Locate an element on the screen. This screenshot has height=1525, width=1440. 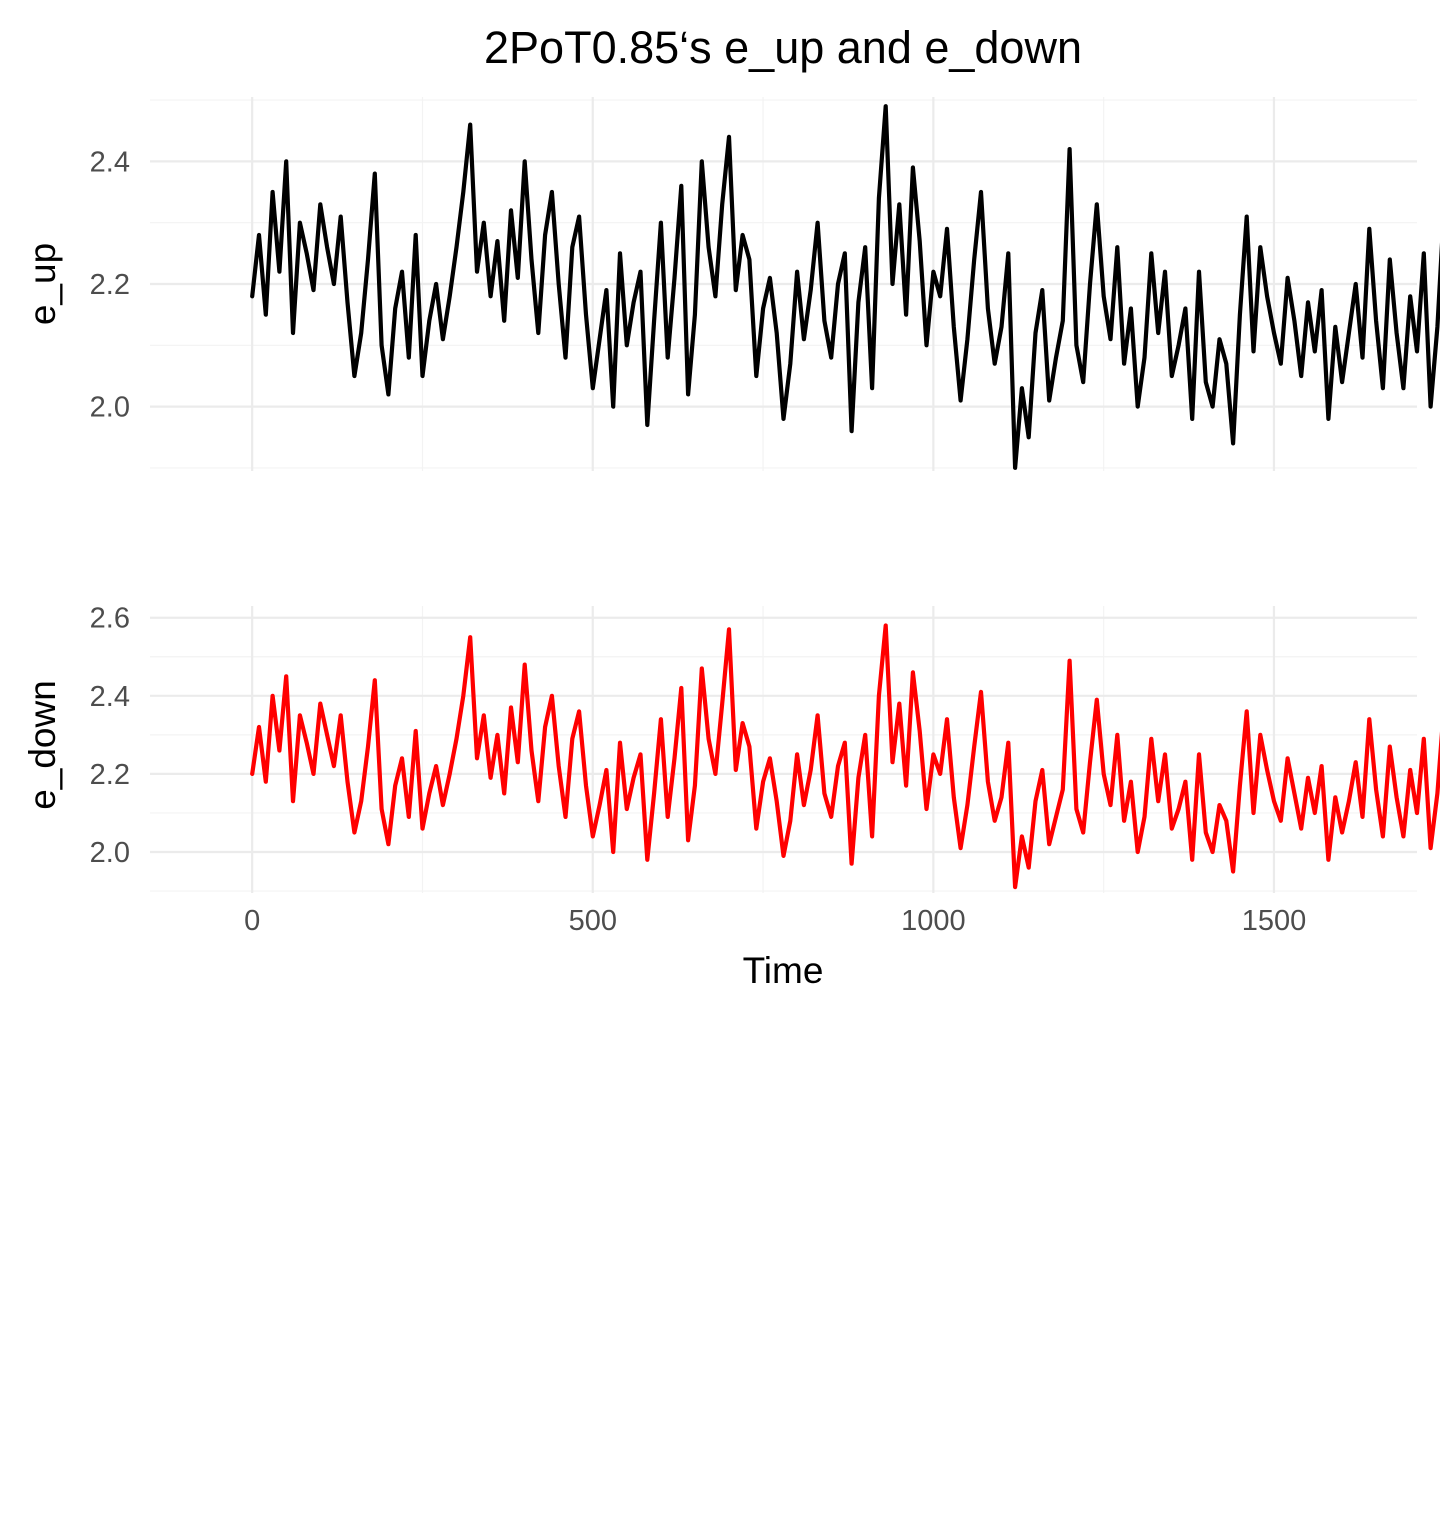
chart-title: 2PoT0.85‘s e_up and e_down is located at coordinates (783, 47).